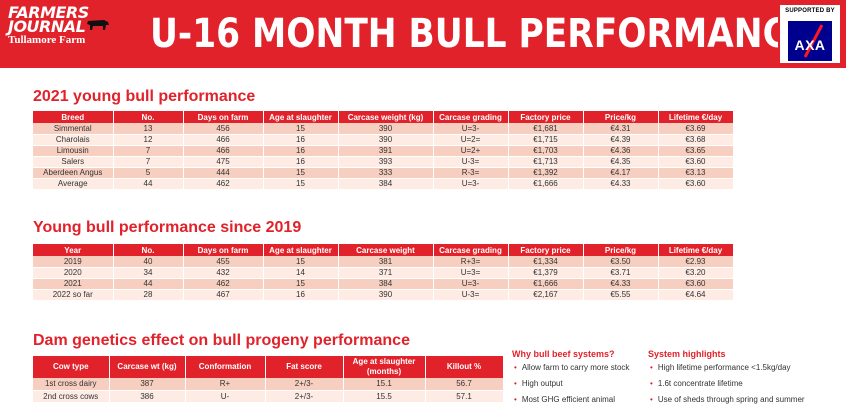 The height and width of the screenshot is (414, 846). What do you see at coordinates (73, 184) in the screenshot?
I see `table-cell: Average` at bounding box center [73, 184].